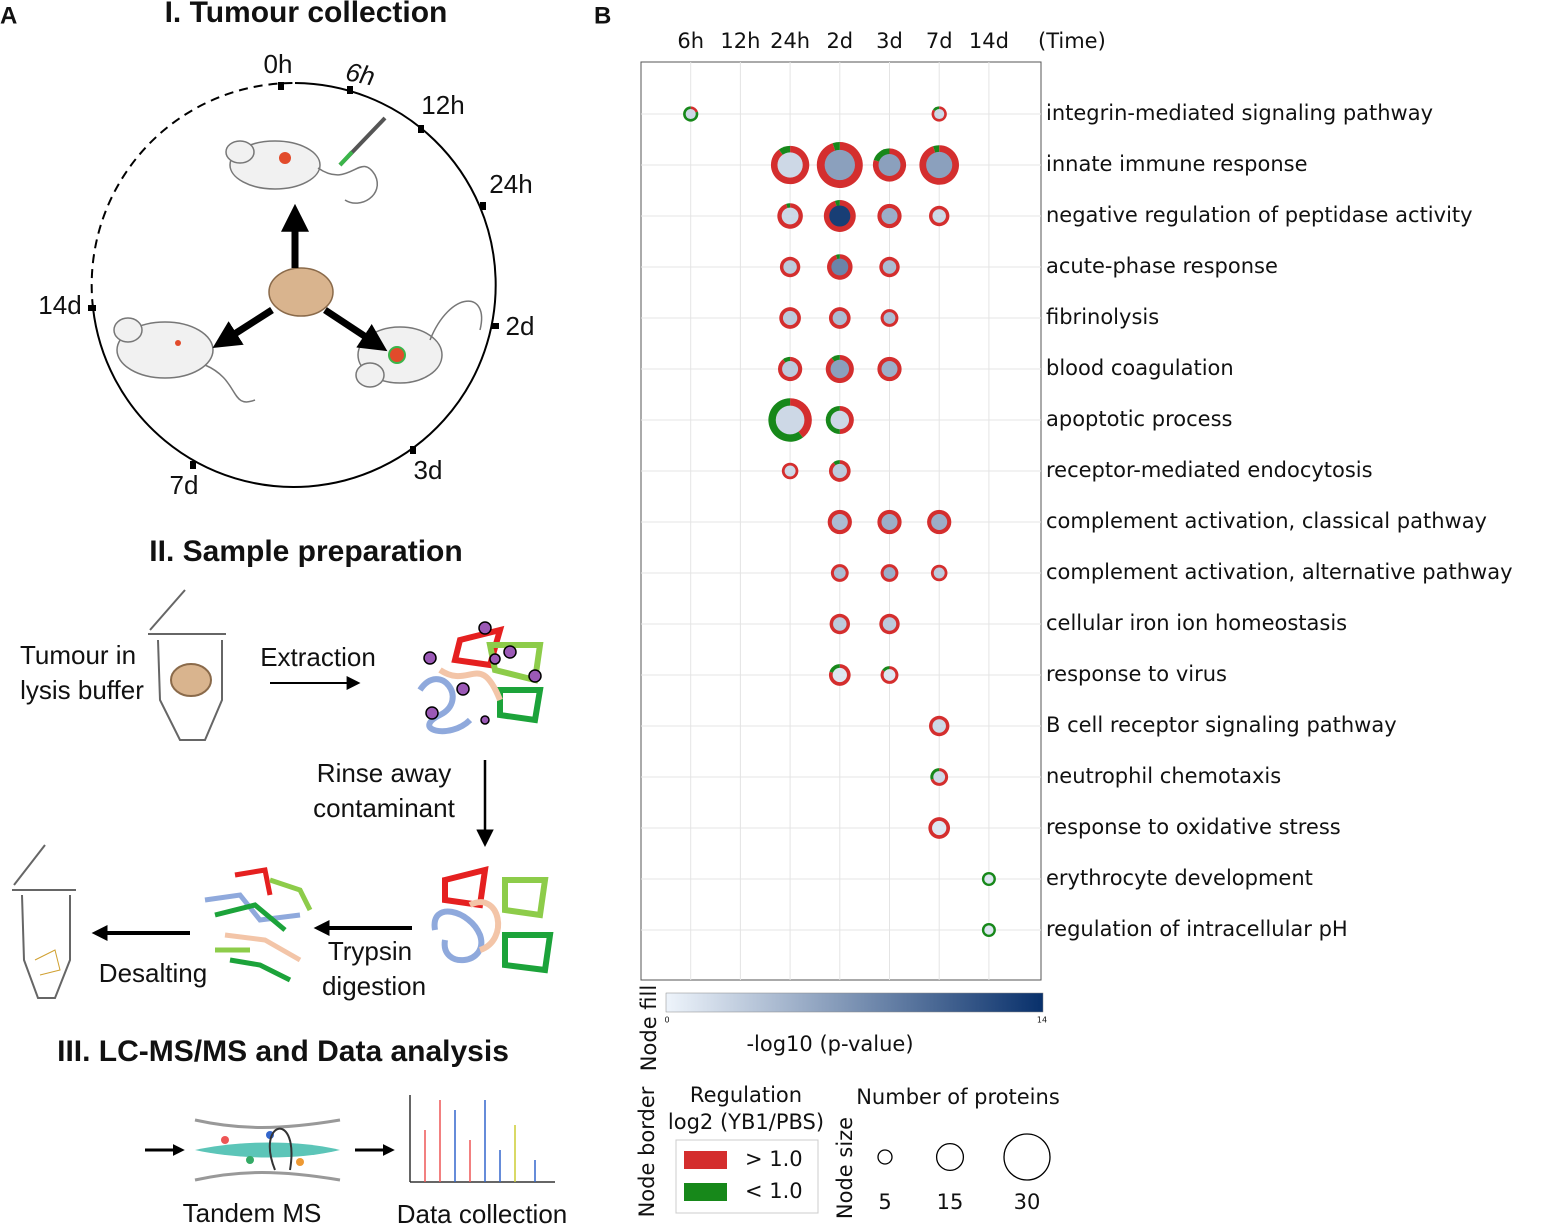 The image size is (1543, 1228). What do you see at coordinates (59, 305) in the screenshot?
I see `timepoint: 14d` at bounding box center [59, 305].